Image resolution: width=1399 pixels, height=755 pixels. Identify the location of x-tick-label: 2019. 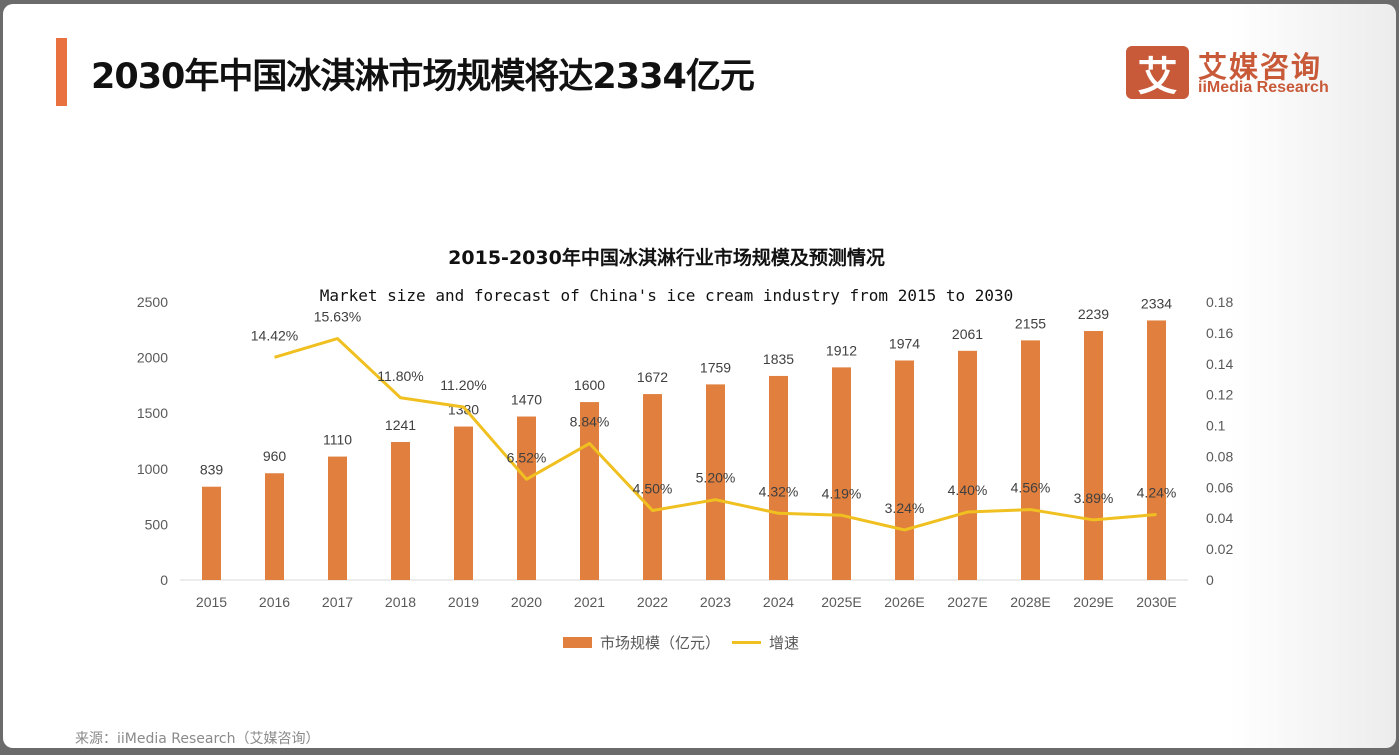
(463, 602).